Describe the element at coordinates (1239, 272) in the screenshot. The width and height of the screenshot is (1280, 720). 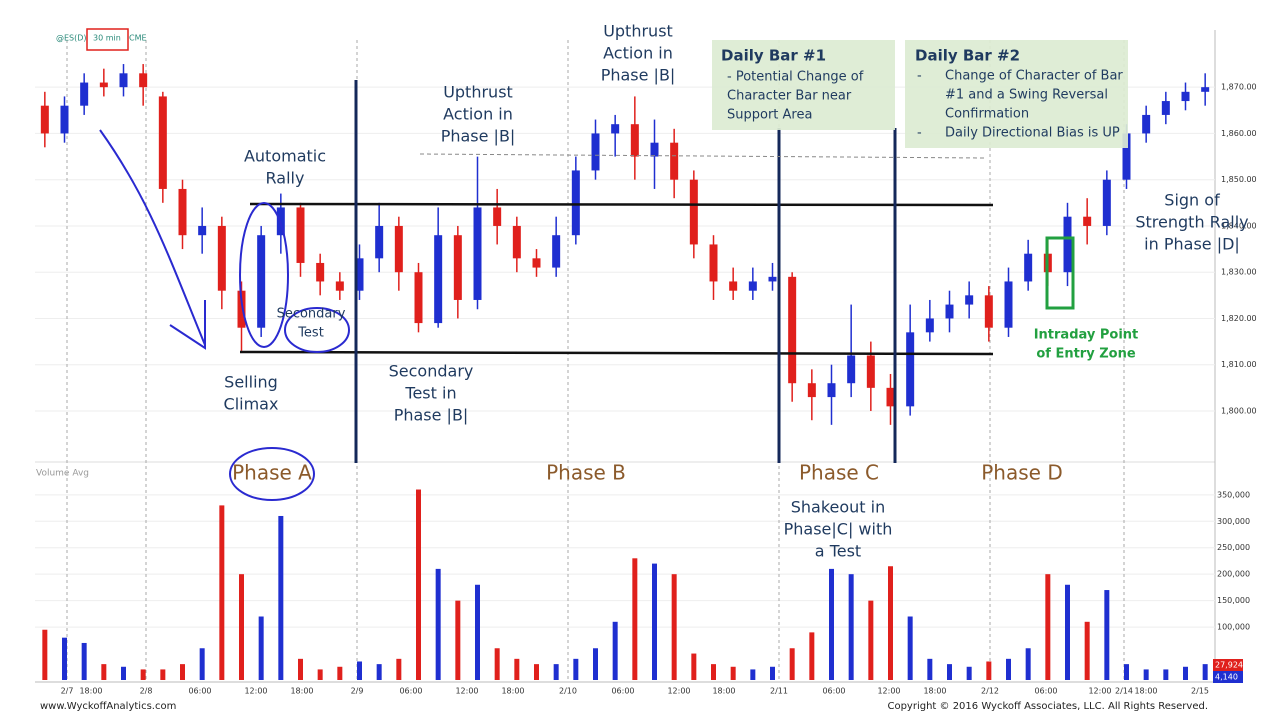
I see `y-tick-label: 1,830.00` at that location.